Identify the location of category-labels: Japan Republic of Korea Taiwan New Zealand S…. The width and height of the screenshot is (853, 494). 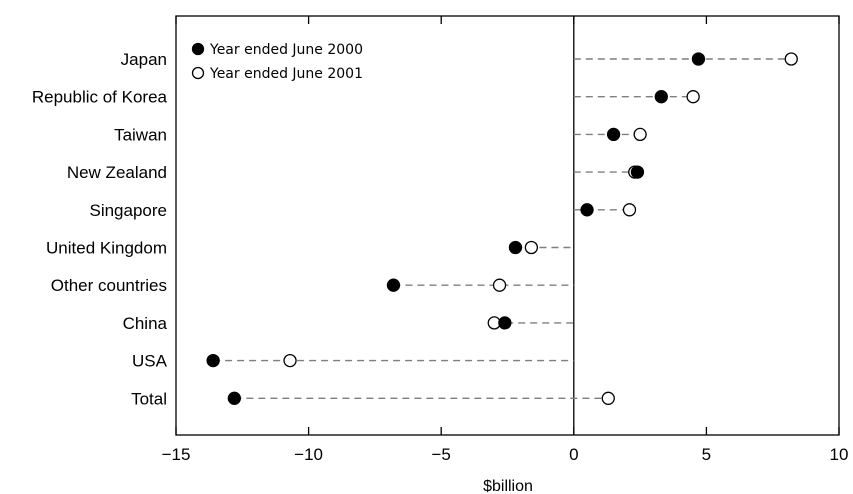
(100, 229).